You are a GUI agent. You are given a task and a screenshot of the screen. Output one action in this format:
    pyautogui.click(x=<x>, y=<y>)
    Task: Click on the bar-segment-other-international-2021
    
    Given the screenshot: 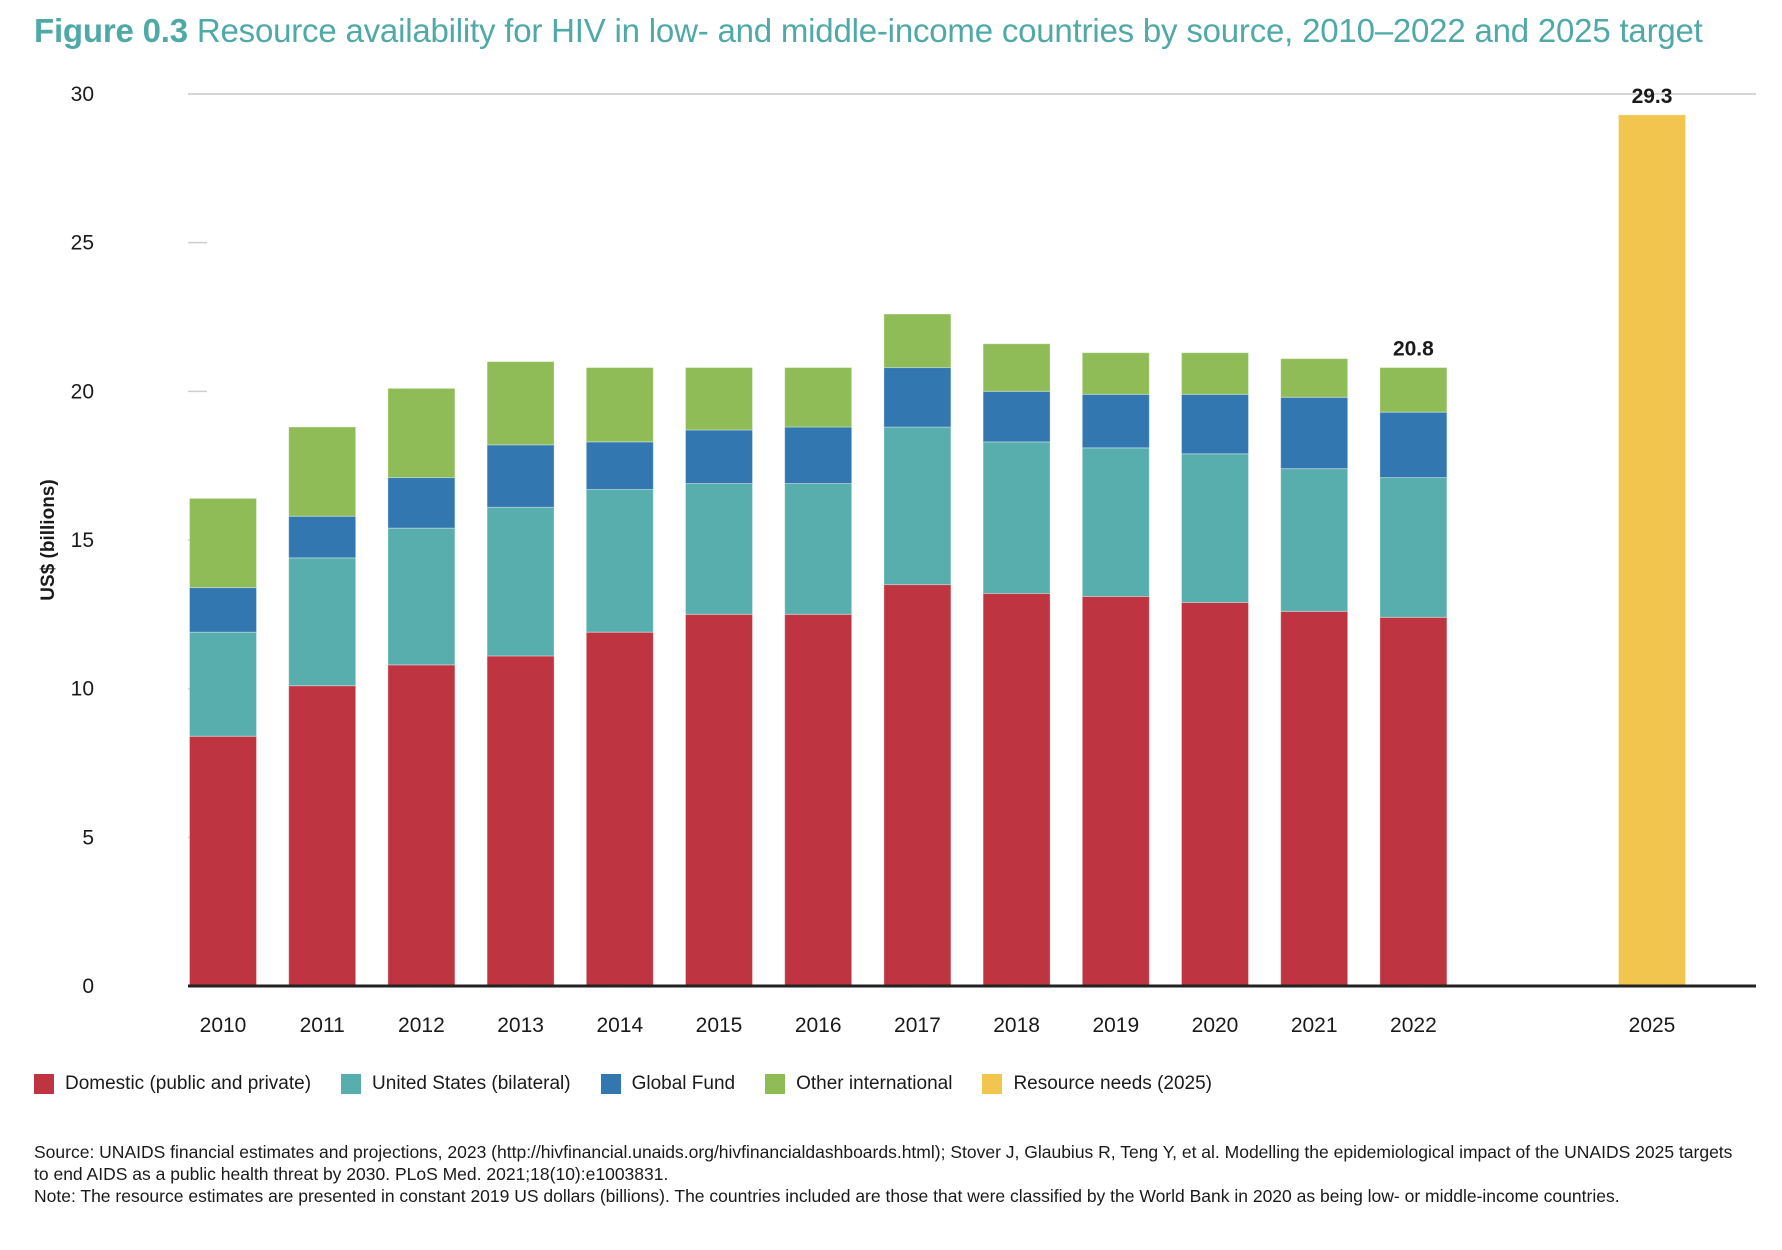 What is the action you would take?
    pyautogui.click(x=1314, y=378)
    